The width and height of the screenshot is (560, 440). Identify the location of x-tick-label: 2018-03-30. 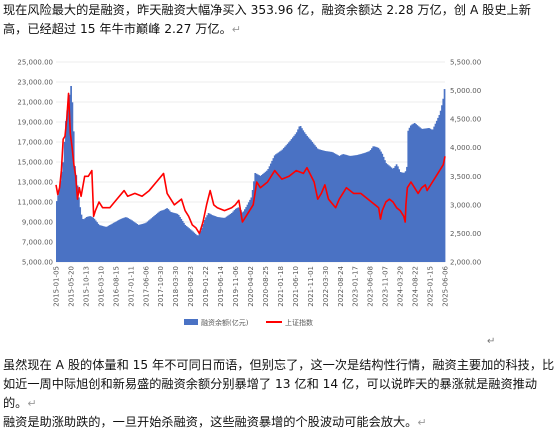
(176, 286).